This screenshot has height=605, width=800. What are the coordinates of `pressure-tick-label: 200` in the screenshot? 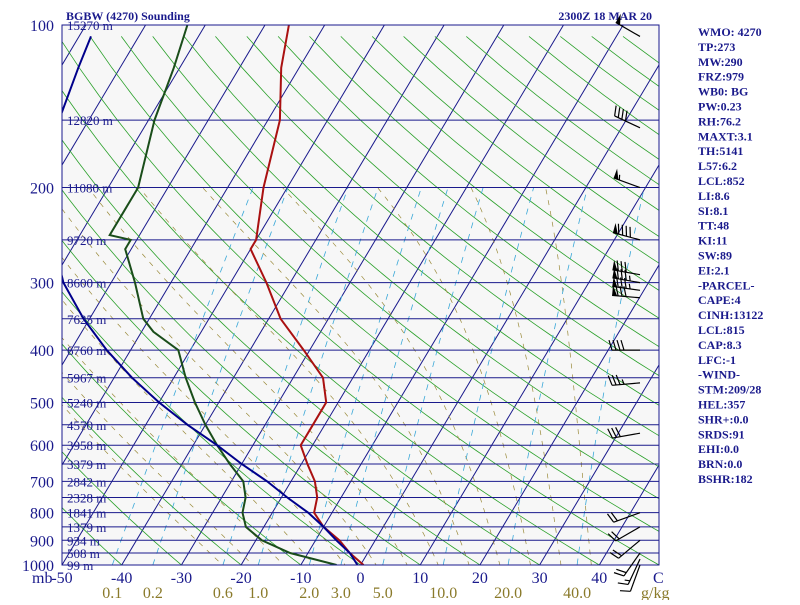 It's located at (42, 189).